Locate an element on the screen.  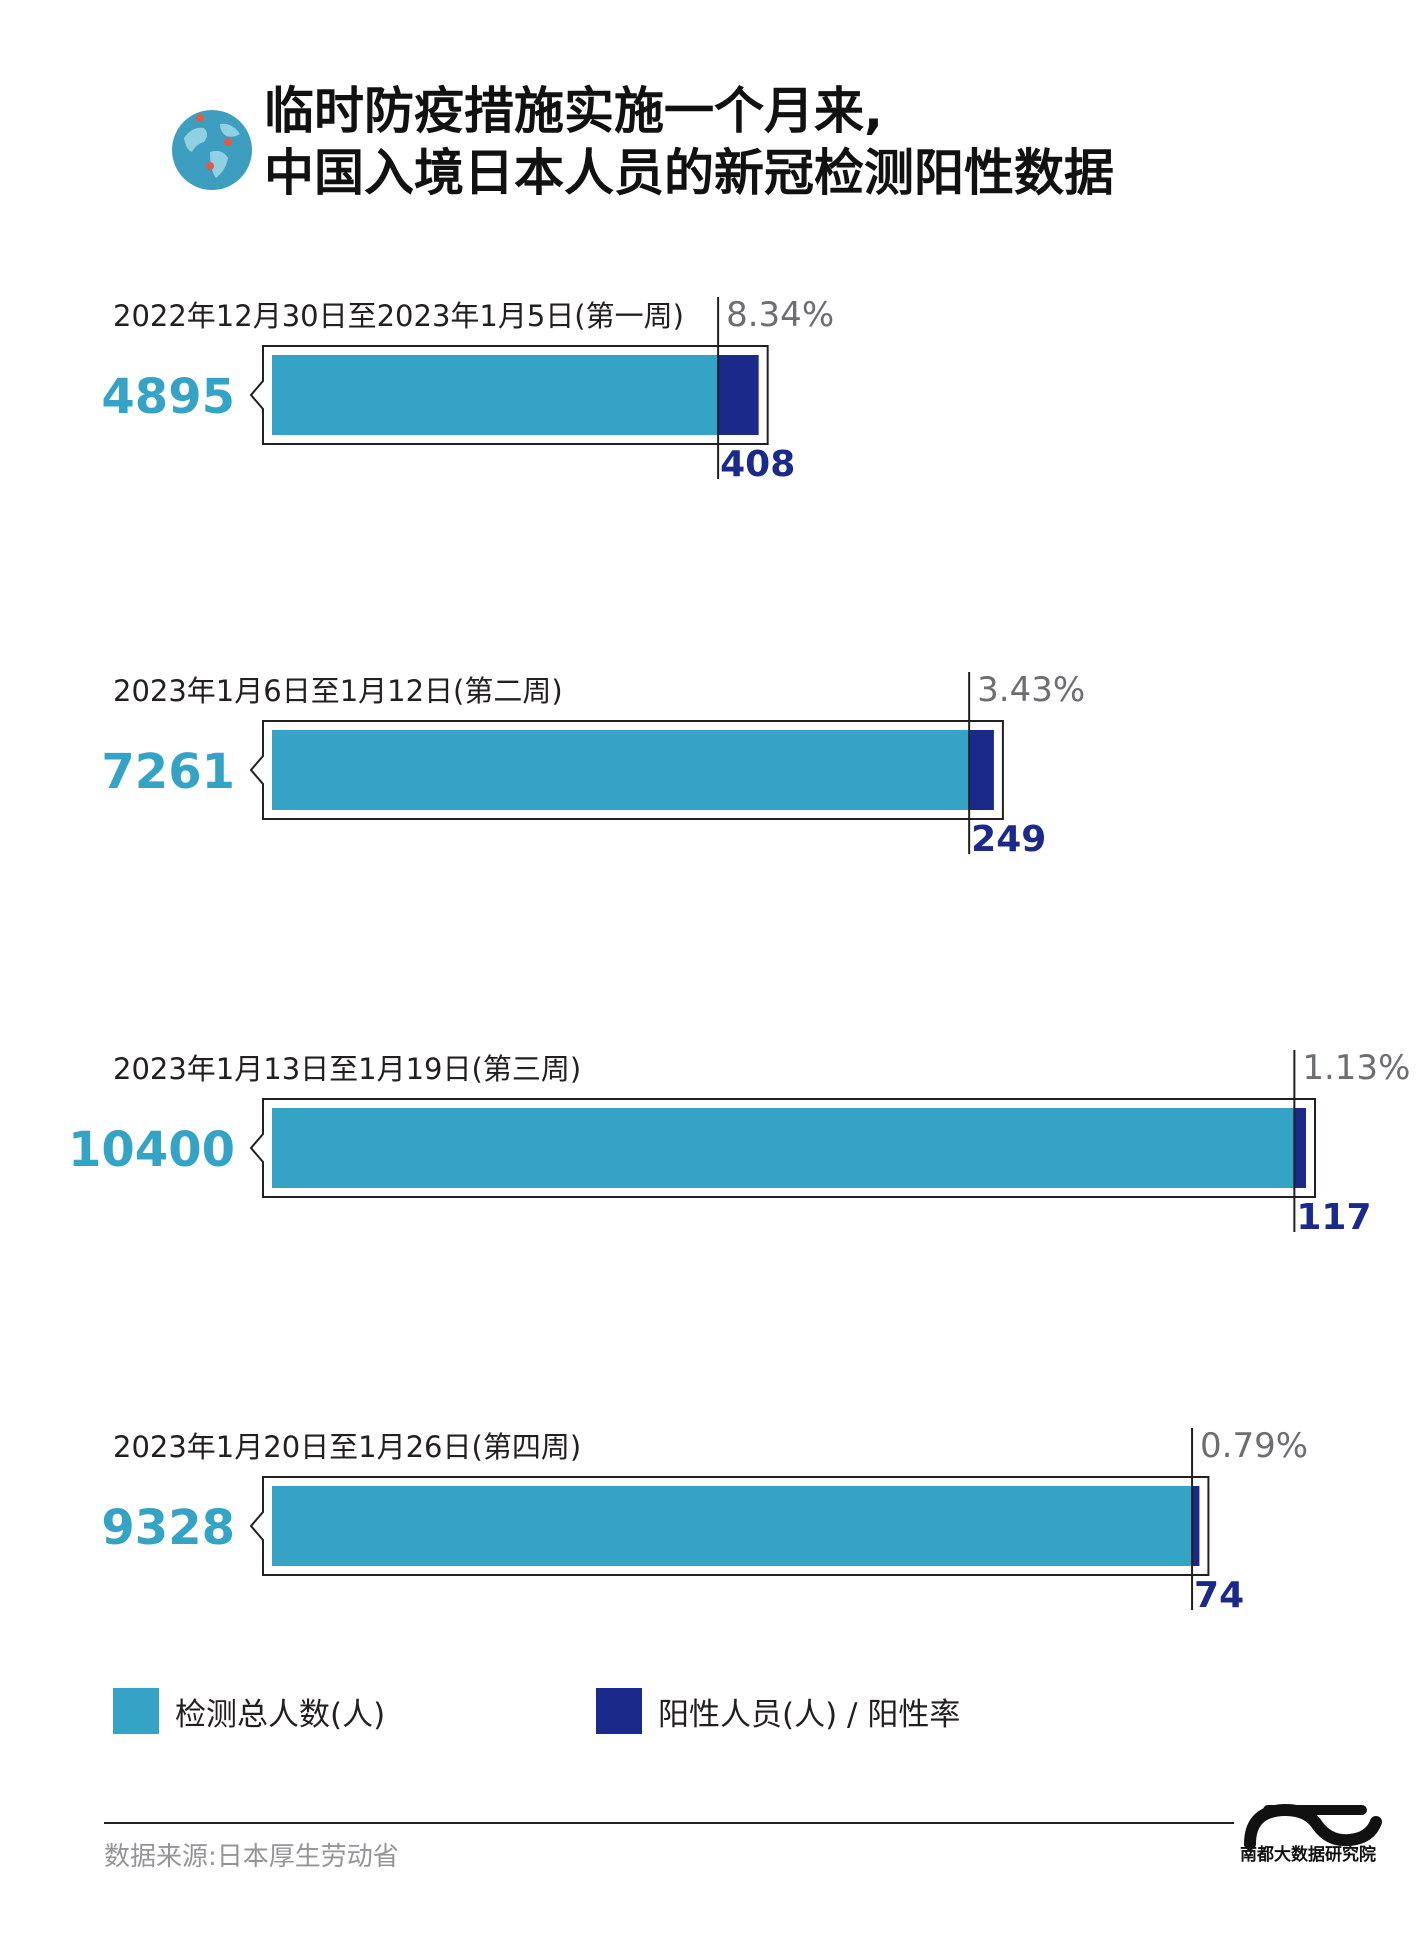
total-value-label: 10400 is located at coordinates (151, 1150).